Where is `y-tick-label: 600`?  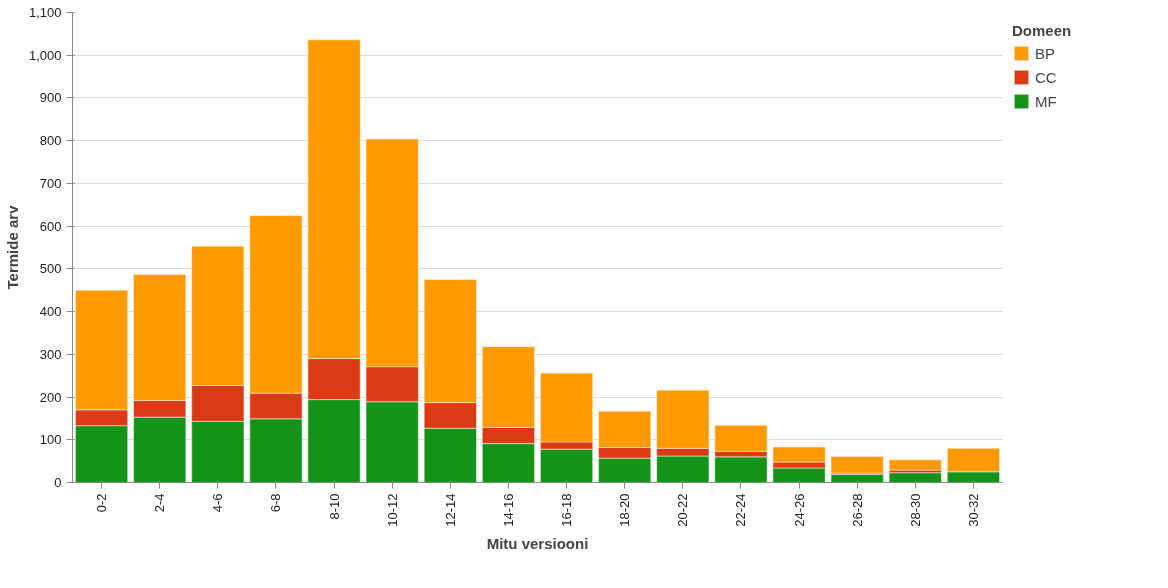
y-tick-label: 600 is located at coordinates (50, 226).